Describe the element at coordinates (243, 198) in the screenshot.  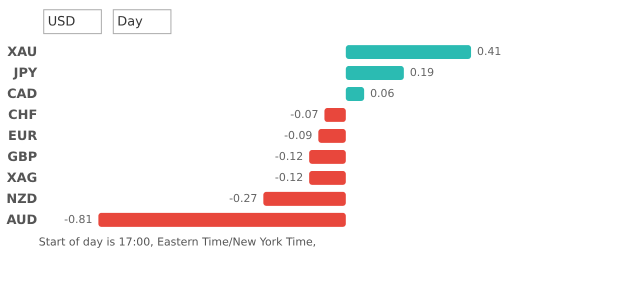
I see `data-label: -0.27` at that location.